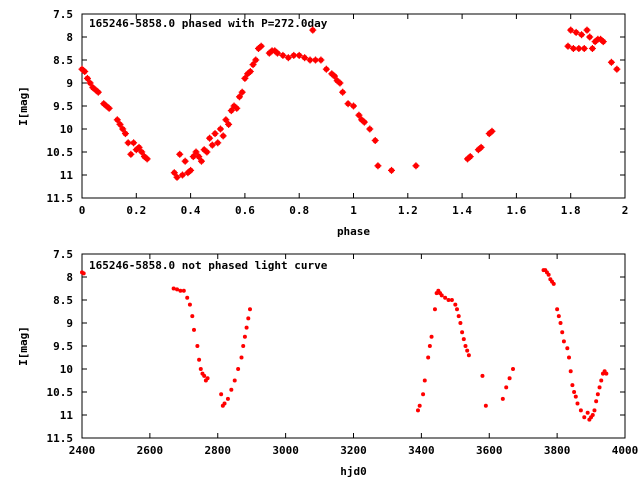  I want to click on y-tick-label: 10.5, so click(60, 392).